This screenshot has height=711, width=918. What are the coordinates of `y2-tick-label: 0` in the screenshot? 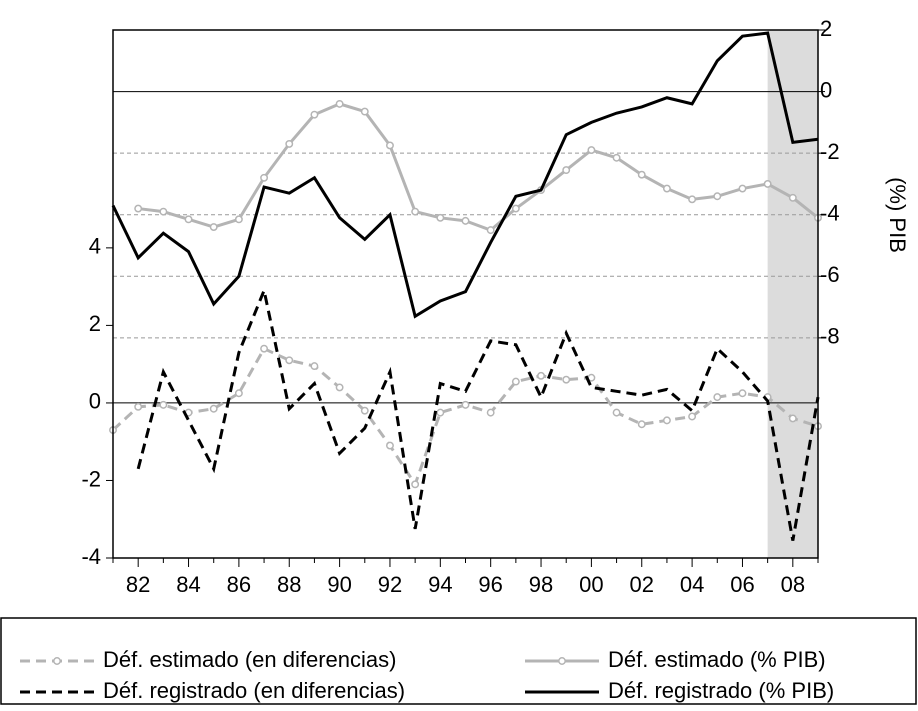 It's located at (826, 89).